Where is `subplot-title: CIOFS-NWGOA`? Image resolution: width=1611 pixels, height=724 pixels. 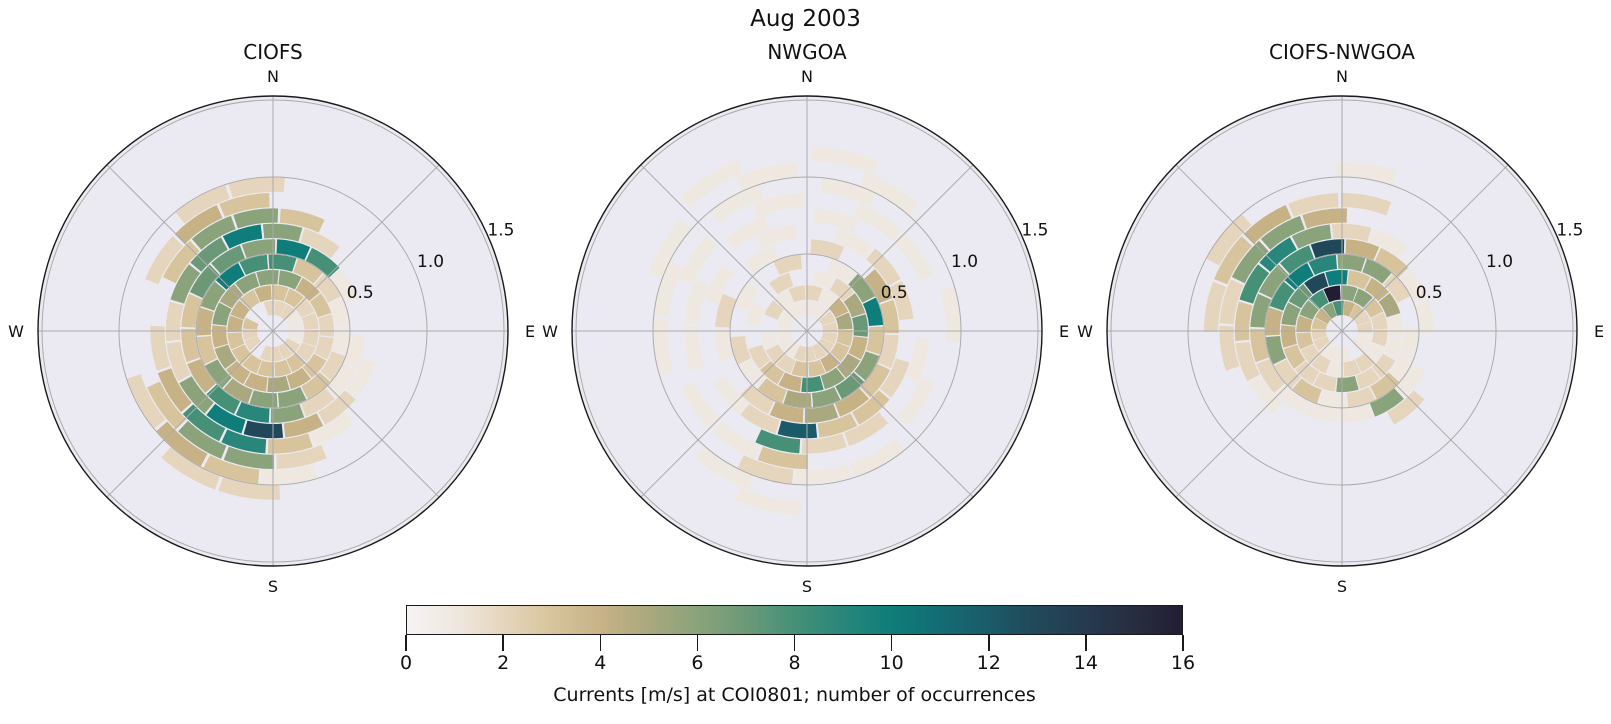
subplot-title: CIOFS-NWGOA is located at coordinates (1342, 52).